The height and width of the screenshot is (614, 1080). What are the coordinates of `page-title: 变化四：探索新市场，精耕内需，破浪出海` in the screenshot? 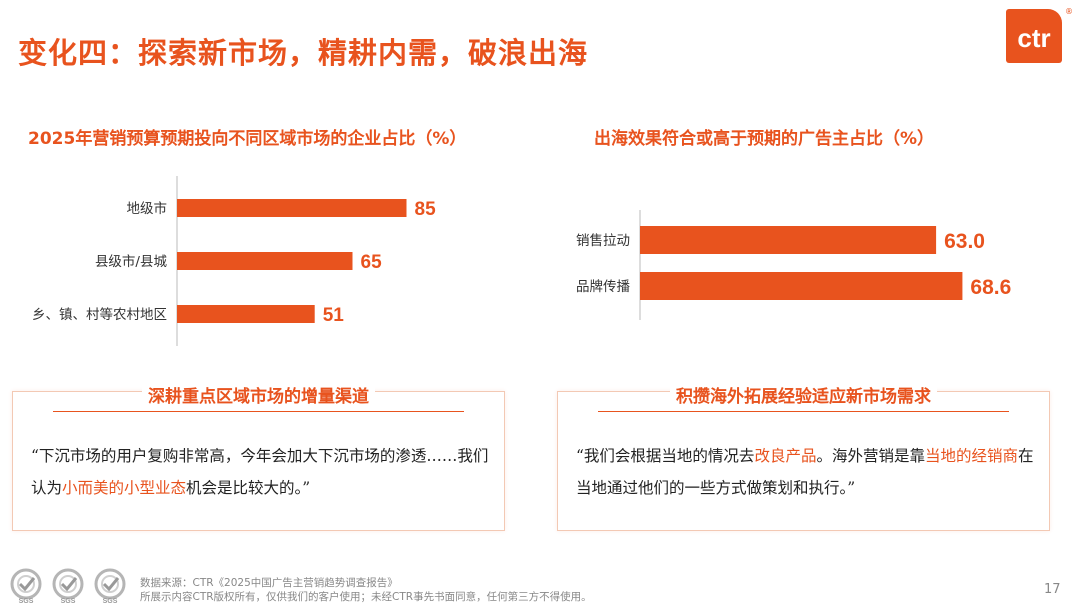 It's located at (303, 53).